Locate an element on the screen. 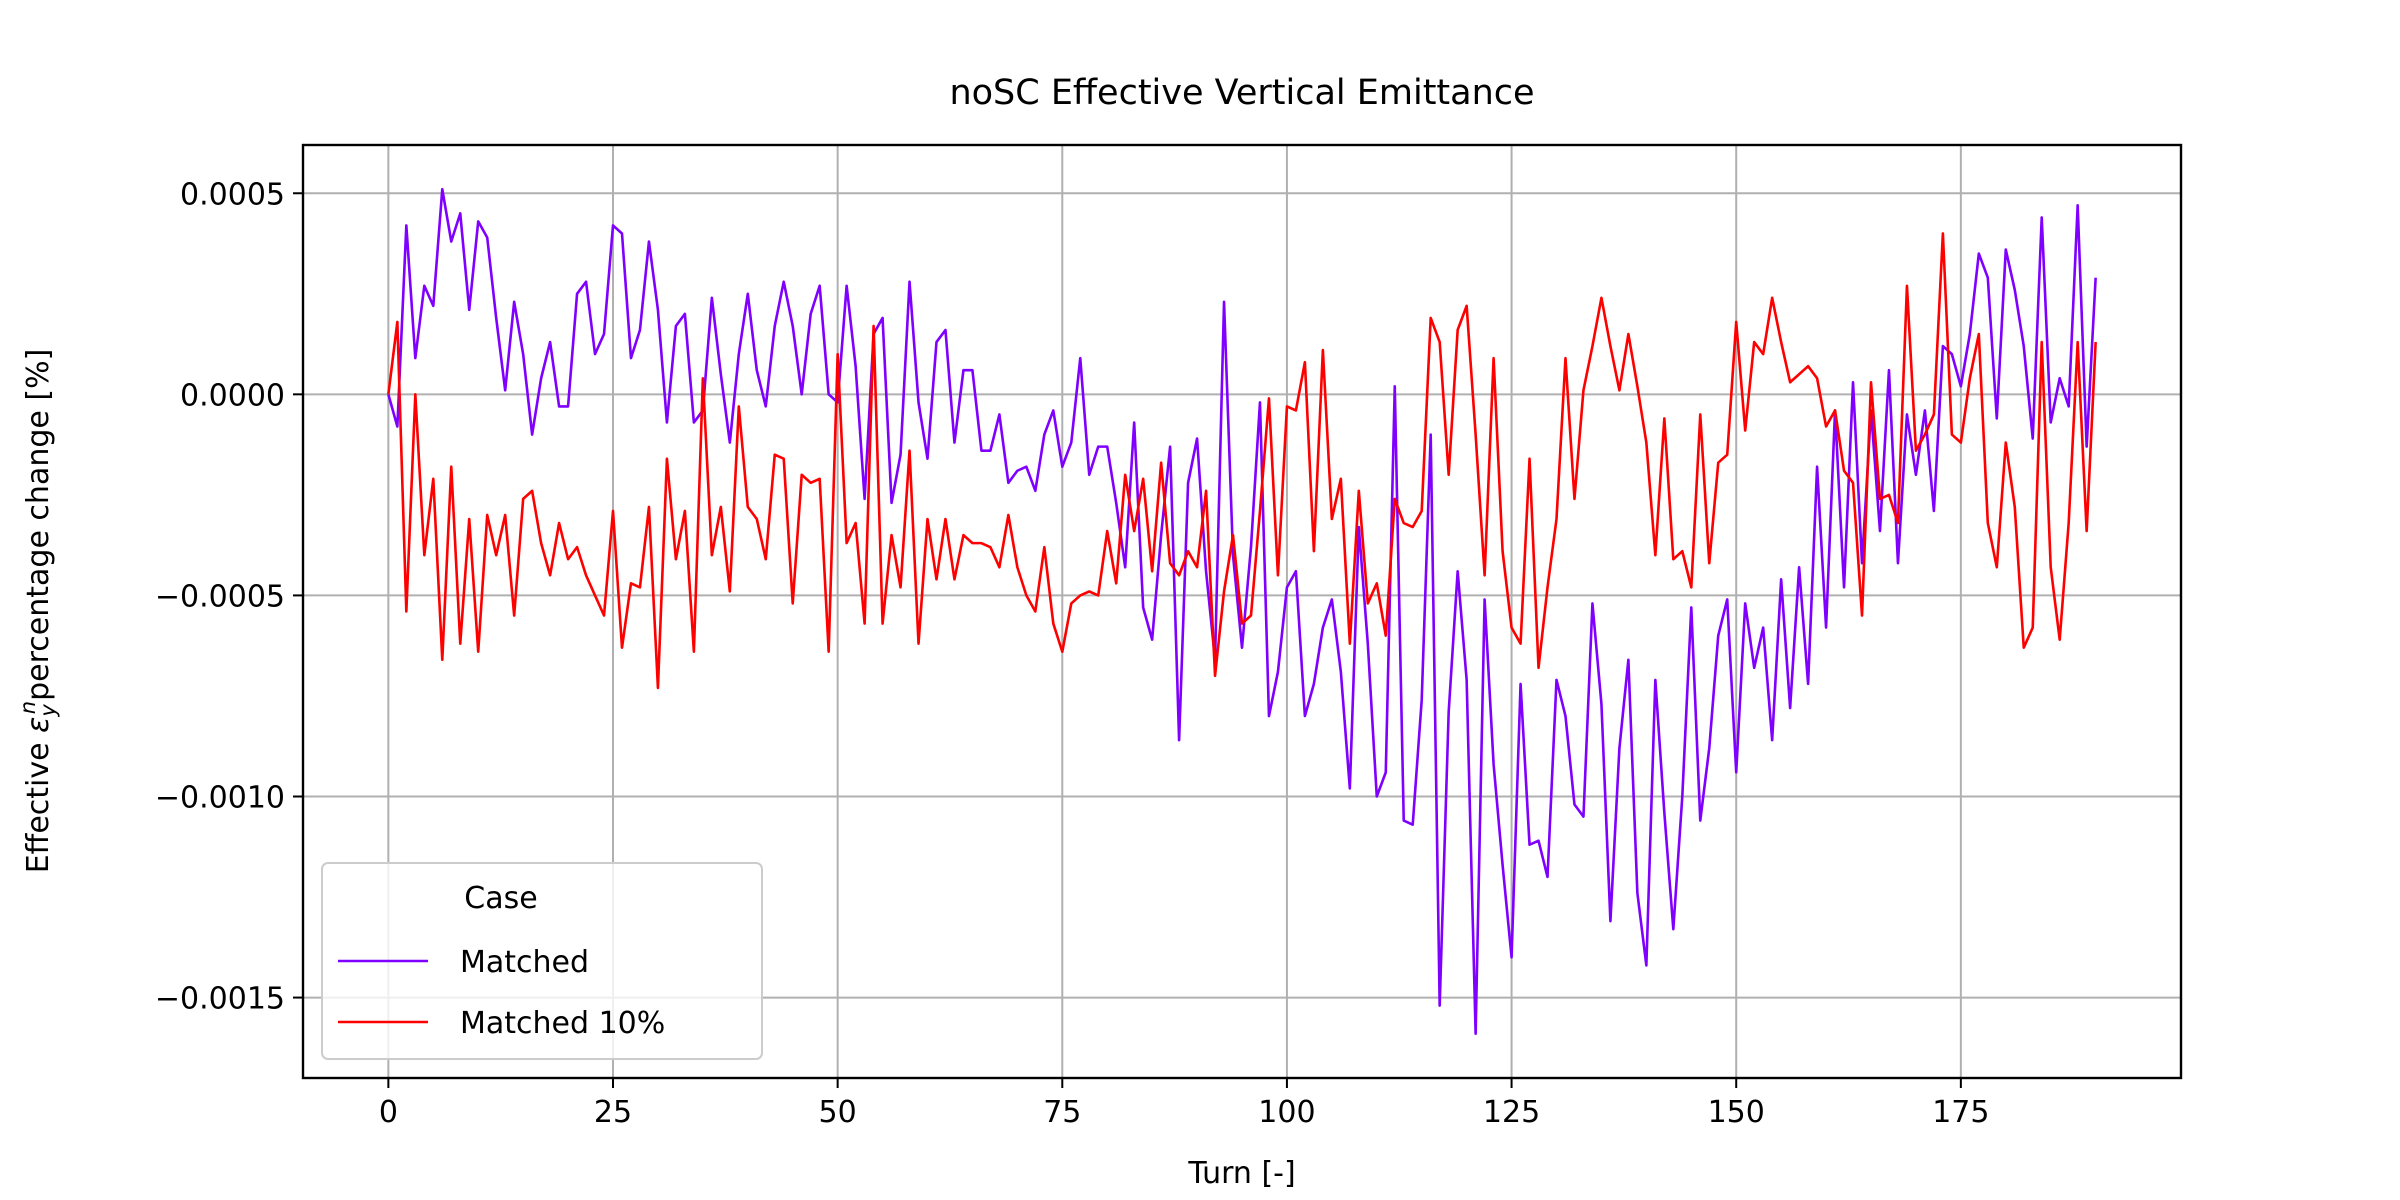  y-tick-label: −0.0015 is located at coordinates (220, 999).